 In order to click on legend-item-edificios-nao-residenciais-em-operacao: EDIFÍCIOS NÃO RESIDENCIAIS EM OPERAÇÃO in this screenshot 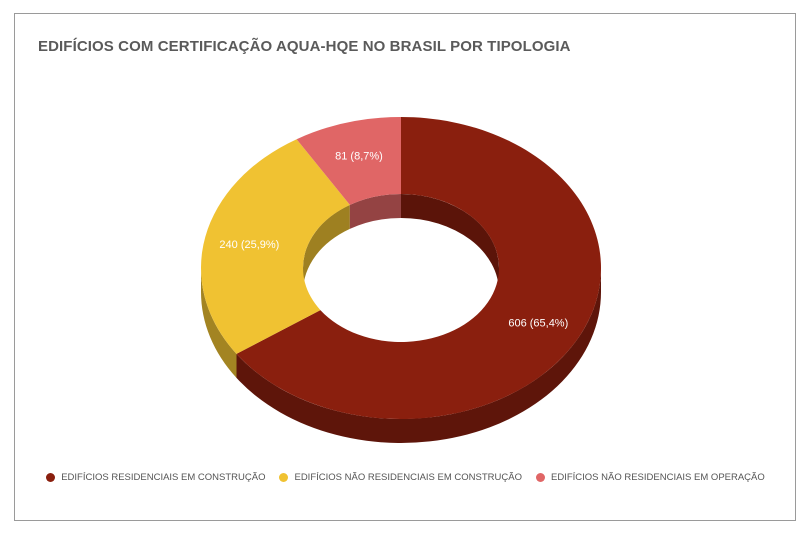, I will do `click(650, 477)`.